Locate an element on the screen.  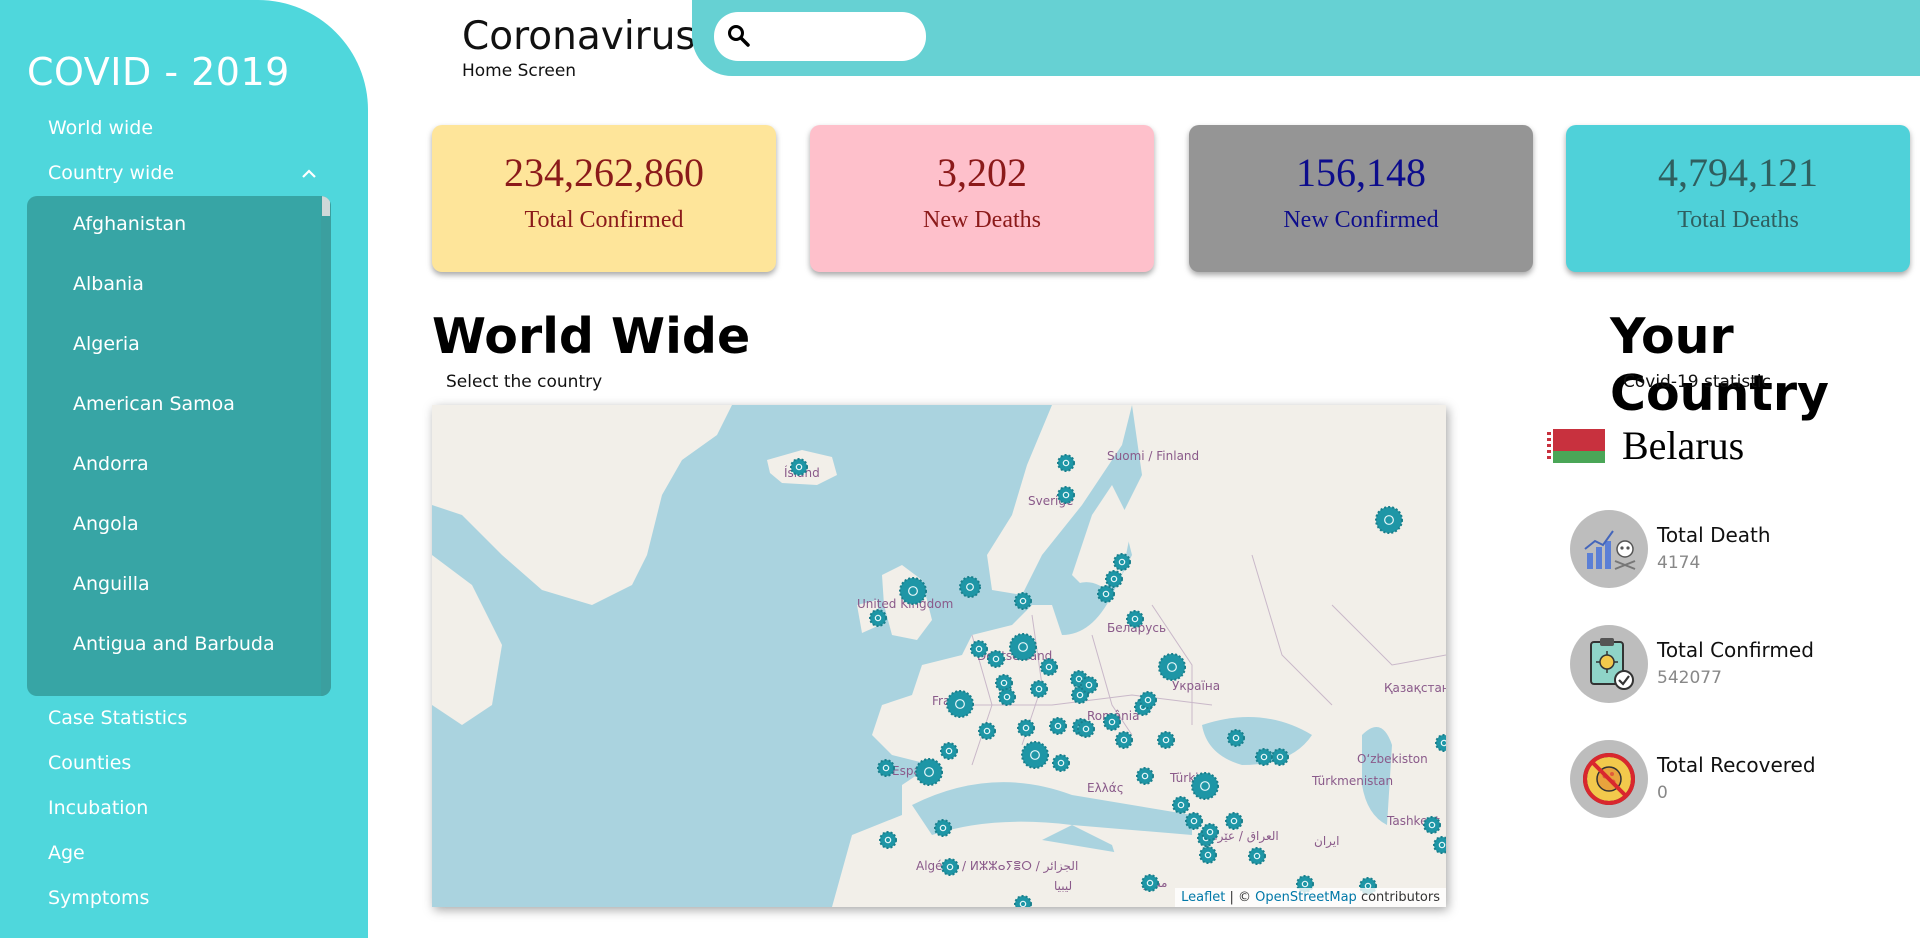
chevron-up-icon is located at coordinates (309, 174).